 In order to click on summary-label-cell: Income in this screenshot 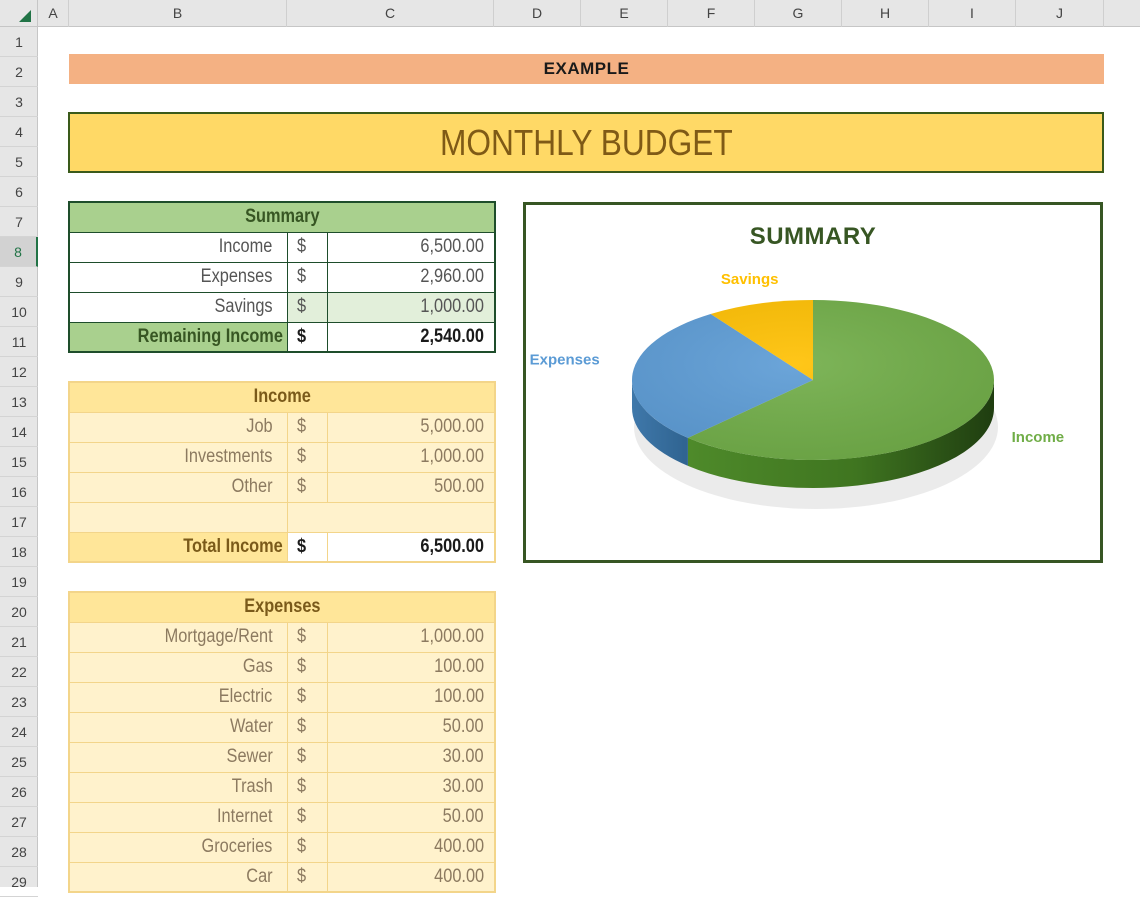, I will do `click(178, 247)`.